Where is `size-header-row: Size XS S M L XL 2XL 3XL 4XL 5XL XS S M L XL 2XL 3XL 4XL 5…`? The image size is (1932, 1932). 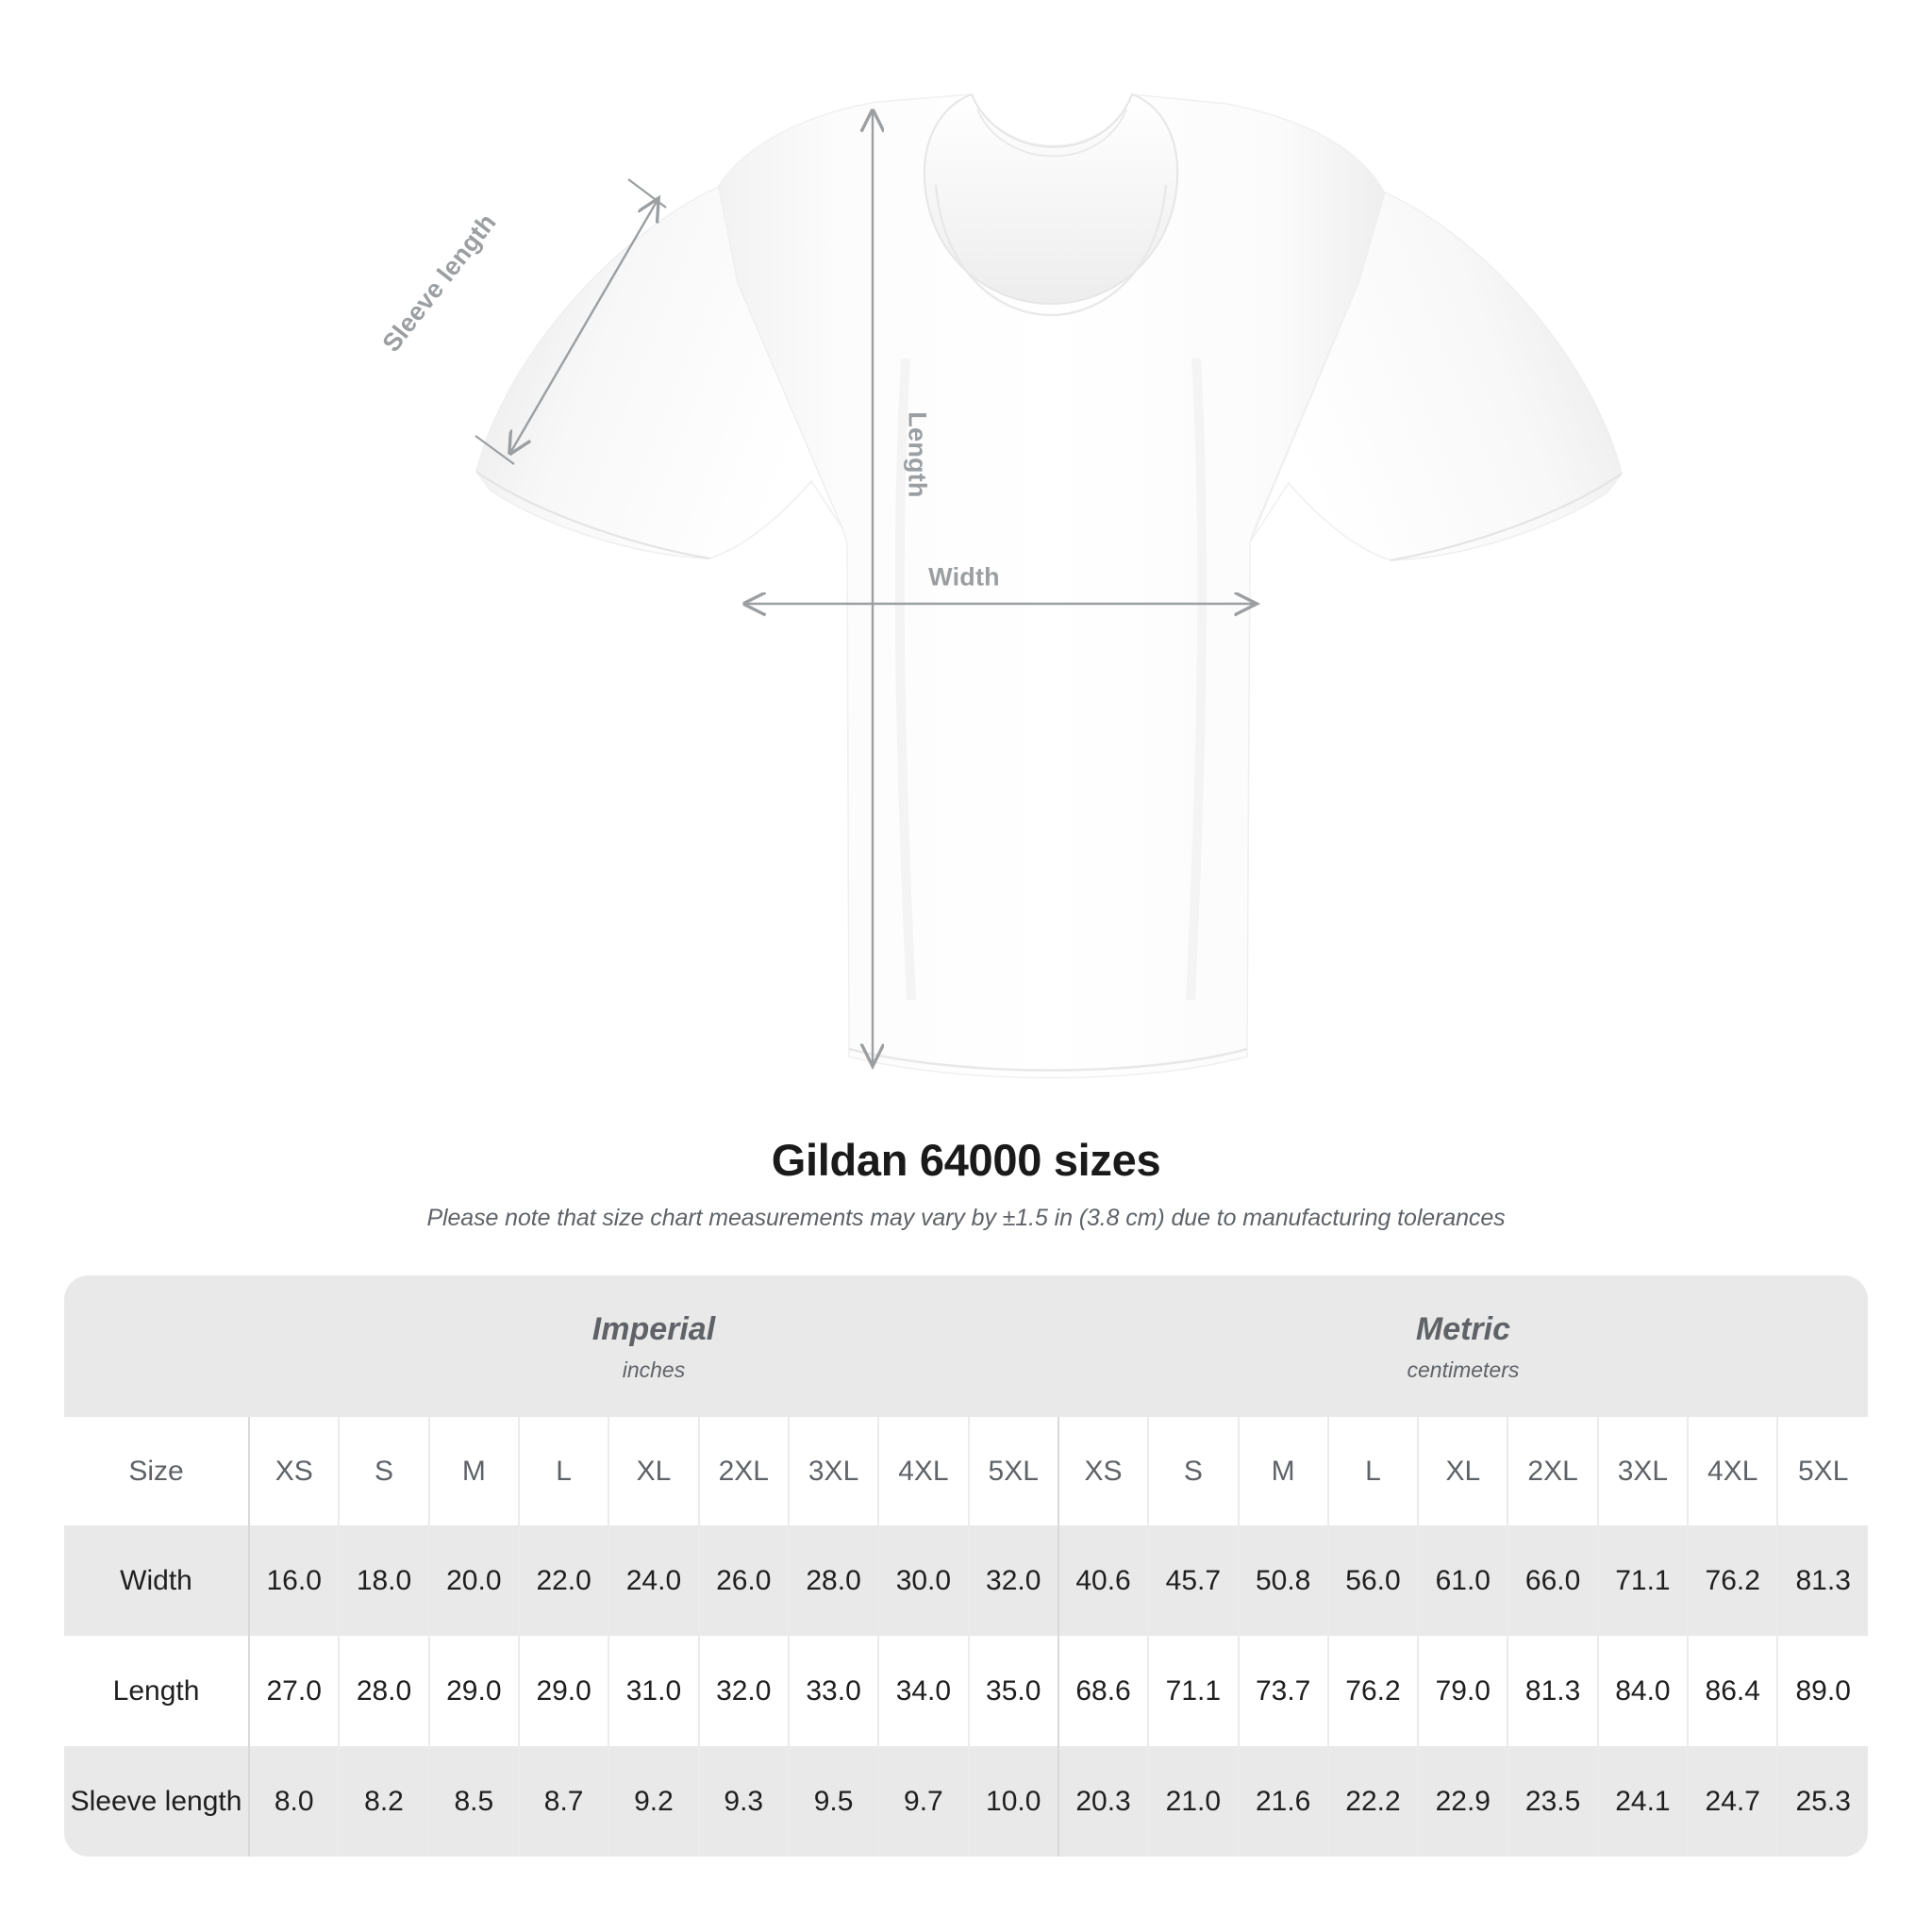
size-header-row: Size XS S M L XL 2XL 3XL 4XL 5XL XS S M L XL 2XL 3XL 4XL 5… is located at coordinates (966, 1471).